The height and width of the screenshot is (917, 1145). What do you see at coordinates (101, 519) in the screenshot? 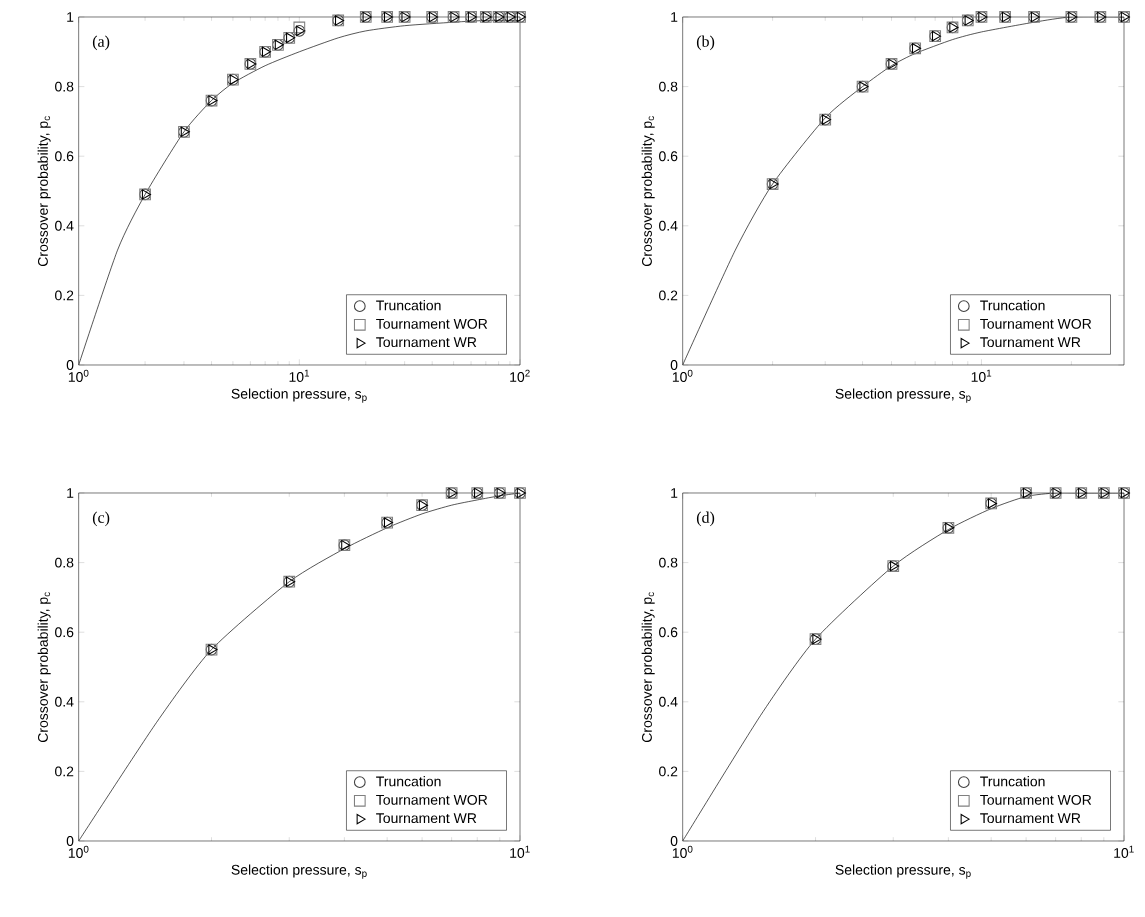
I see `annotation: (c)` at bounding box center [101, 519].